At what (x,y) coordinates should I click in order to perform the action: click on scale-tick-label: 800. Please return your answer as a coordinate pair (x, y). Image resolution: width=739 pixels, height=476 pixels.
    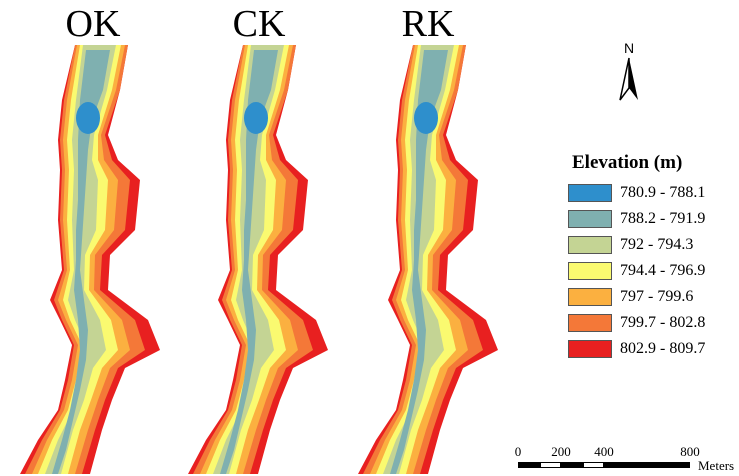
    Looking at the image, I should click on (690, 451).